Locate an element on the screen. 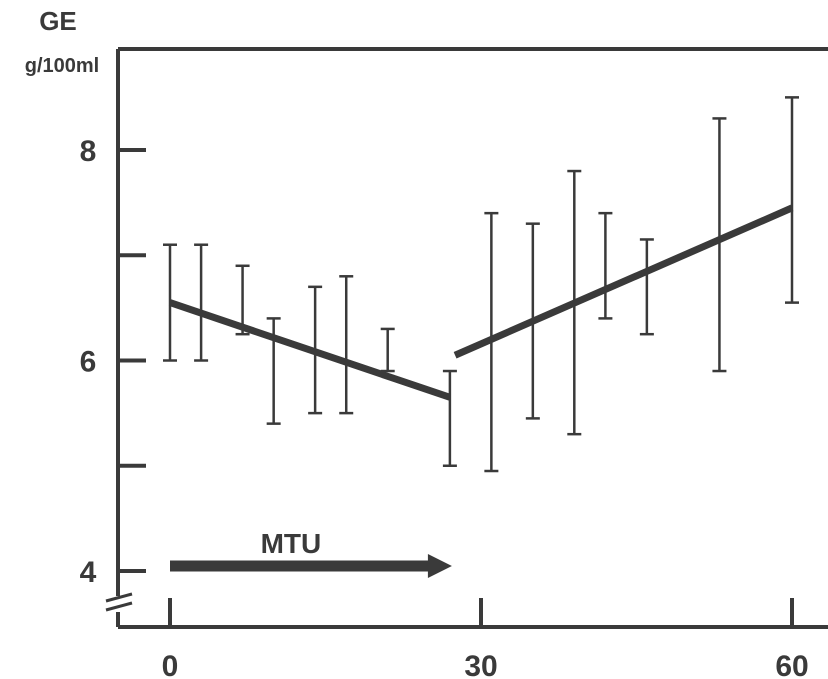  y-axis-unit: g/100ml is located at coordinates (62, 66).